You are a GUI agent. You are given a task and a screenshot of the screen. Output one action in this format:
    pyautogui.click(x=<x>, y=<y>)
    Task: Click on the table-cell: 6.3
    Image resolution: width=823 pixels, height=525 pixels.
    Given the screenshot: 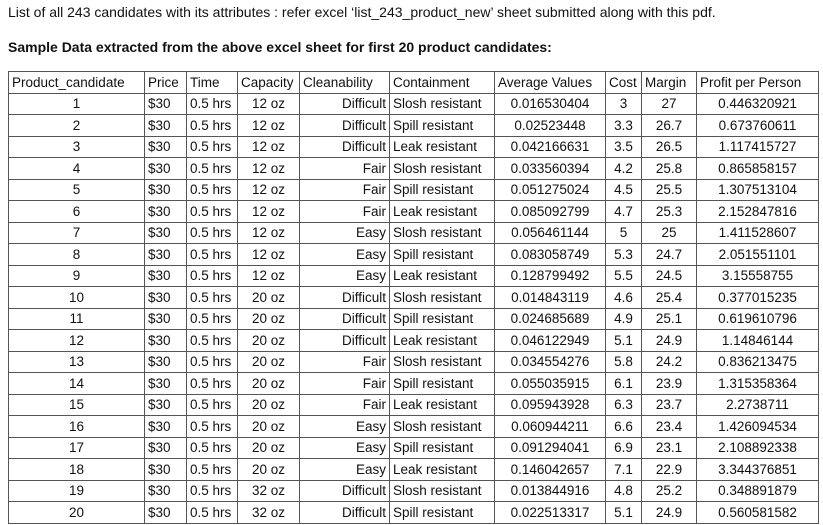 What is the action you would take?
    pyautogui.click(x=623, y=404)
    